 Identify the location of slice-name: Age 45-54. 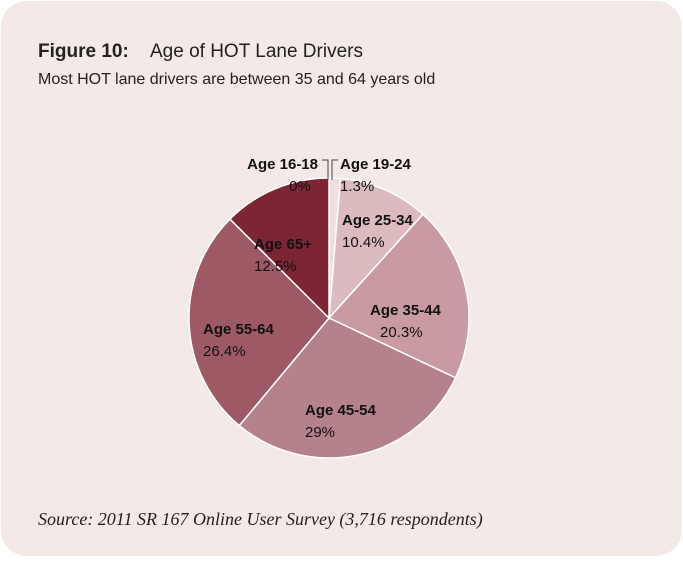
(341, 410).